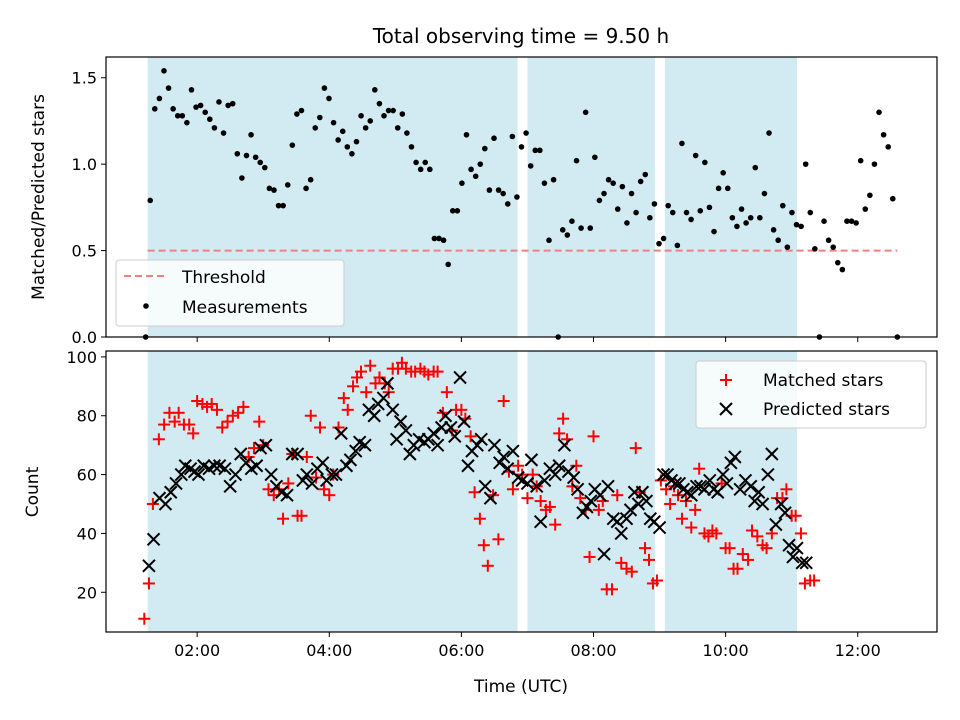 The image size is (960, 720). I want to click on counts-legend: Matched stars Predicted stars, so click(811, 394).